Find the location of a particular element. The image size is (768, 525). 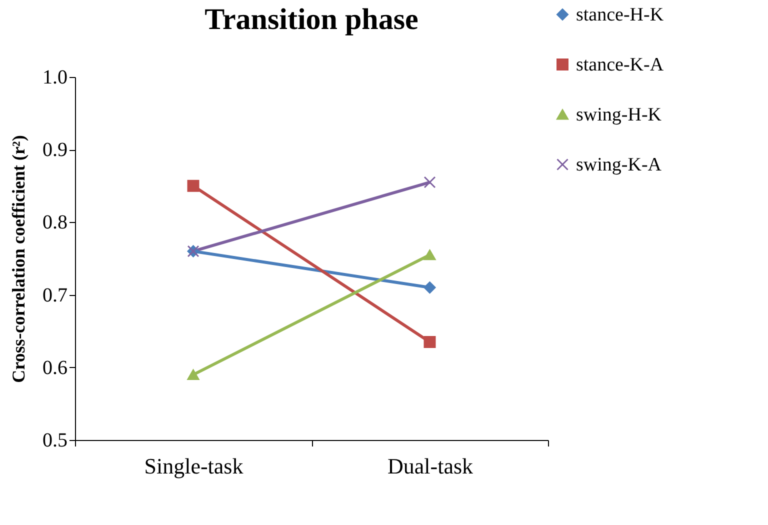

x-tick-label: Dual-task is located at coordinates (430, 466).